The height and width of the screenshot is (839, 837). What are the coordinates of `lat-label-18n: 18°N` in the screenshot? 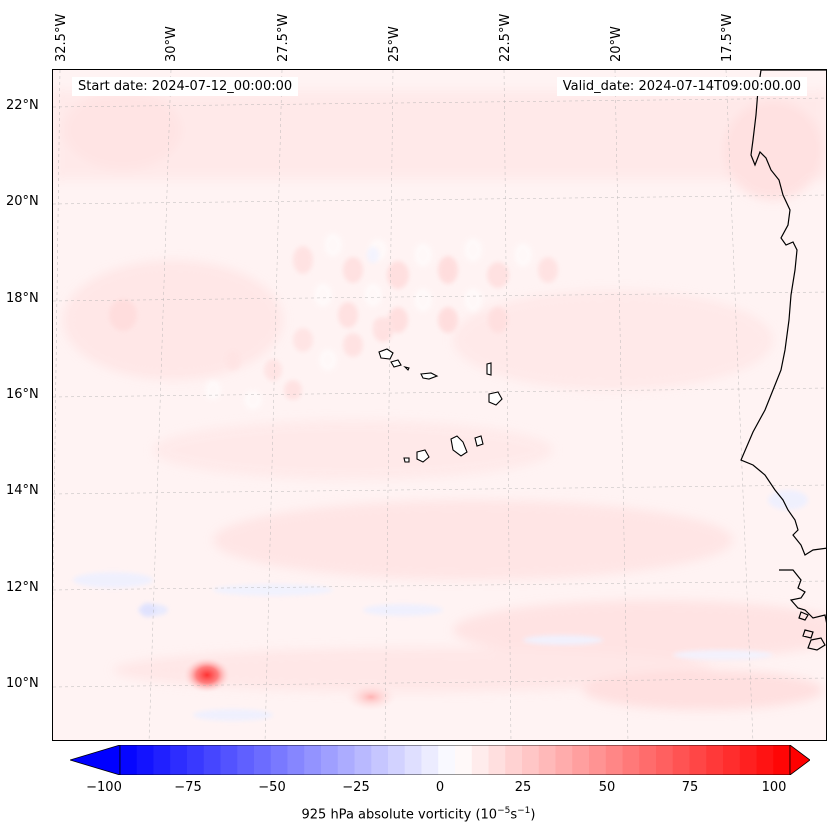 It's located at (22, 298).